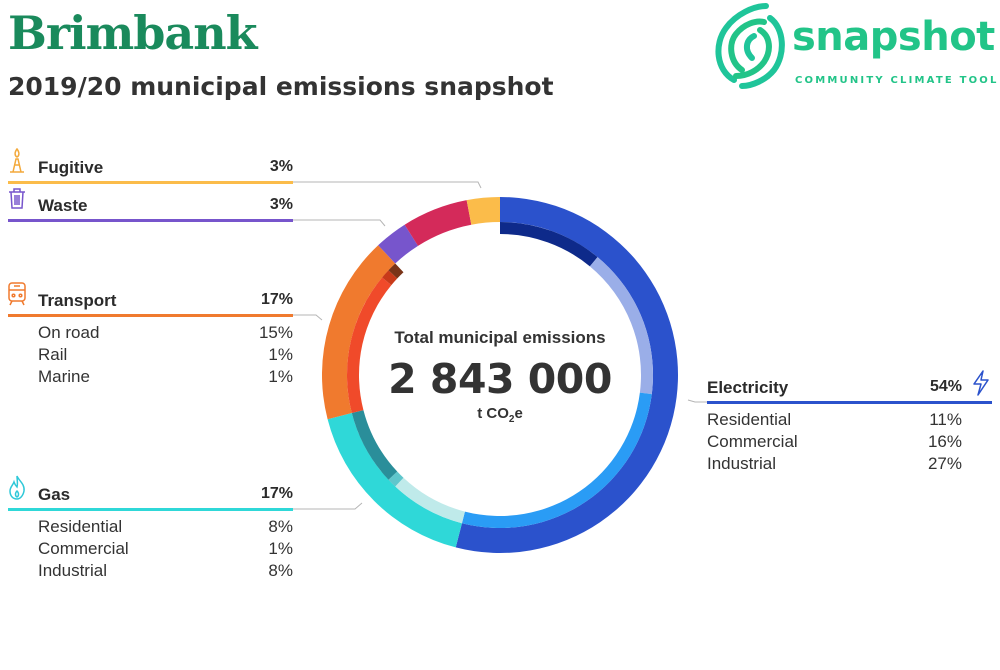 This screenshot has width=1000, height=670. What do you see at coordinates (150, 166) in the screenshot?
I see `category-fugitive: Fugitive 3%` at bounding box center [150, 166].